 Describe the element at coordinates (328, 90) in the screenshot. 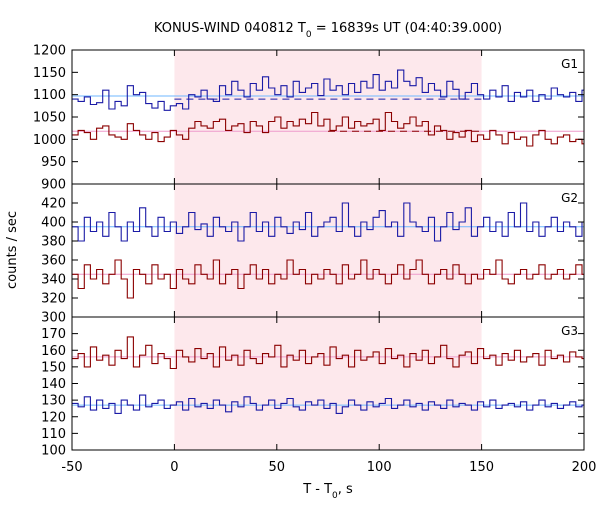

I see `g1-series-blue` at that location.